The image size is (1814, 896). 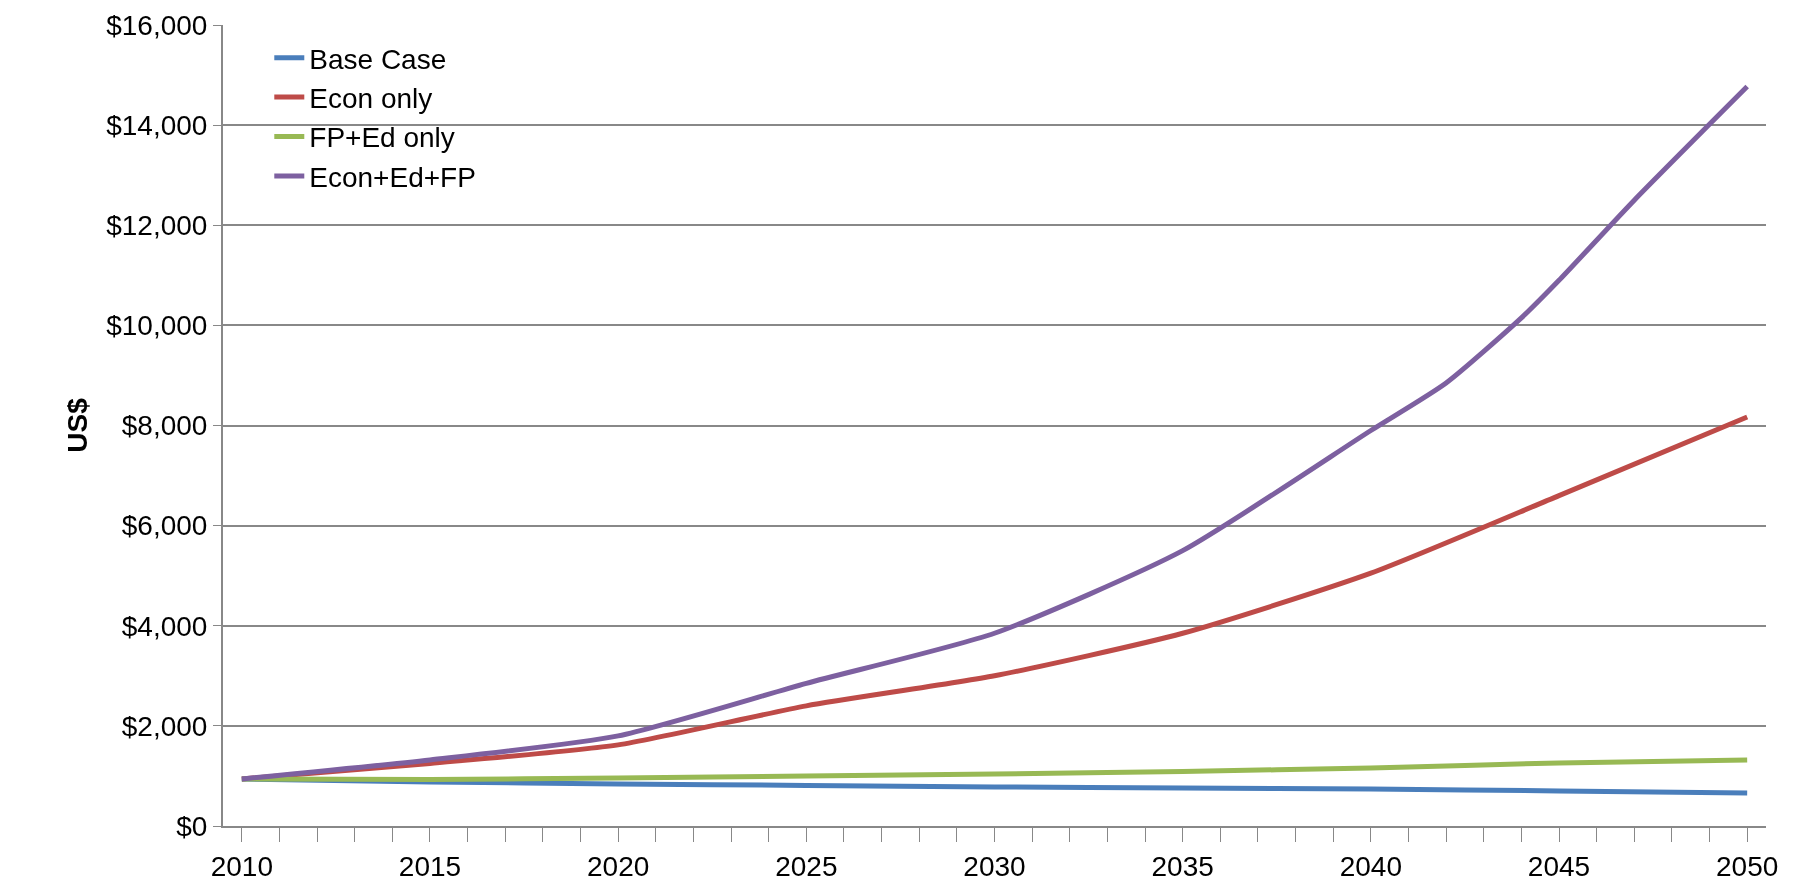 What do you see at coordinates (164, 426) in the screenshot?
I see `y-tick-label: $8,000` at bounding box center [164, 426].